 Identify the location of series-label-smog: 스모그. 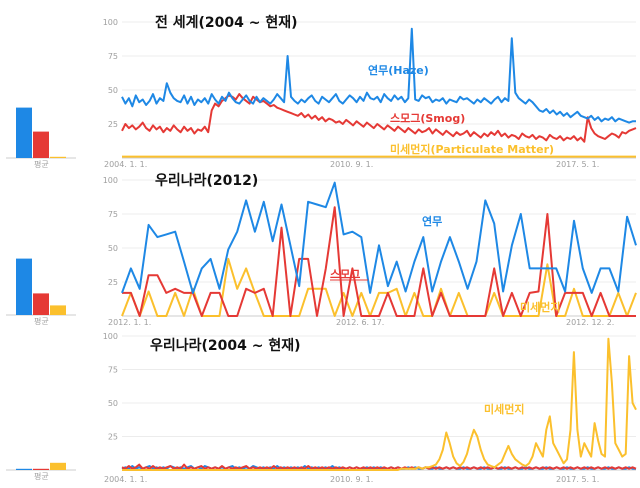
(345, 274).